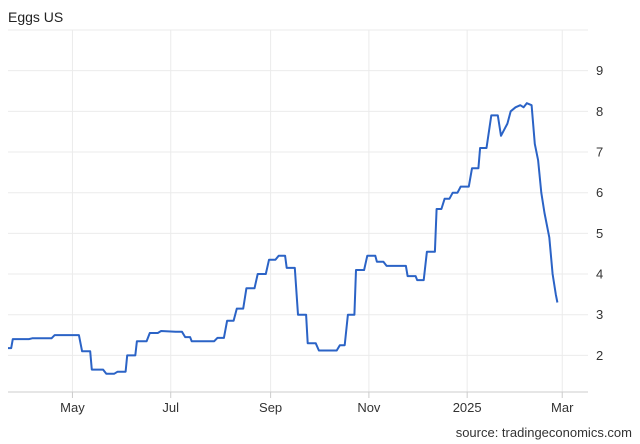  Describe the element at coordinates (599, 192) in the screenshot. I see `y-tick-label: 6` at that location.